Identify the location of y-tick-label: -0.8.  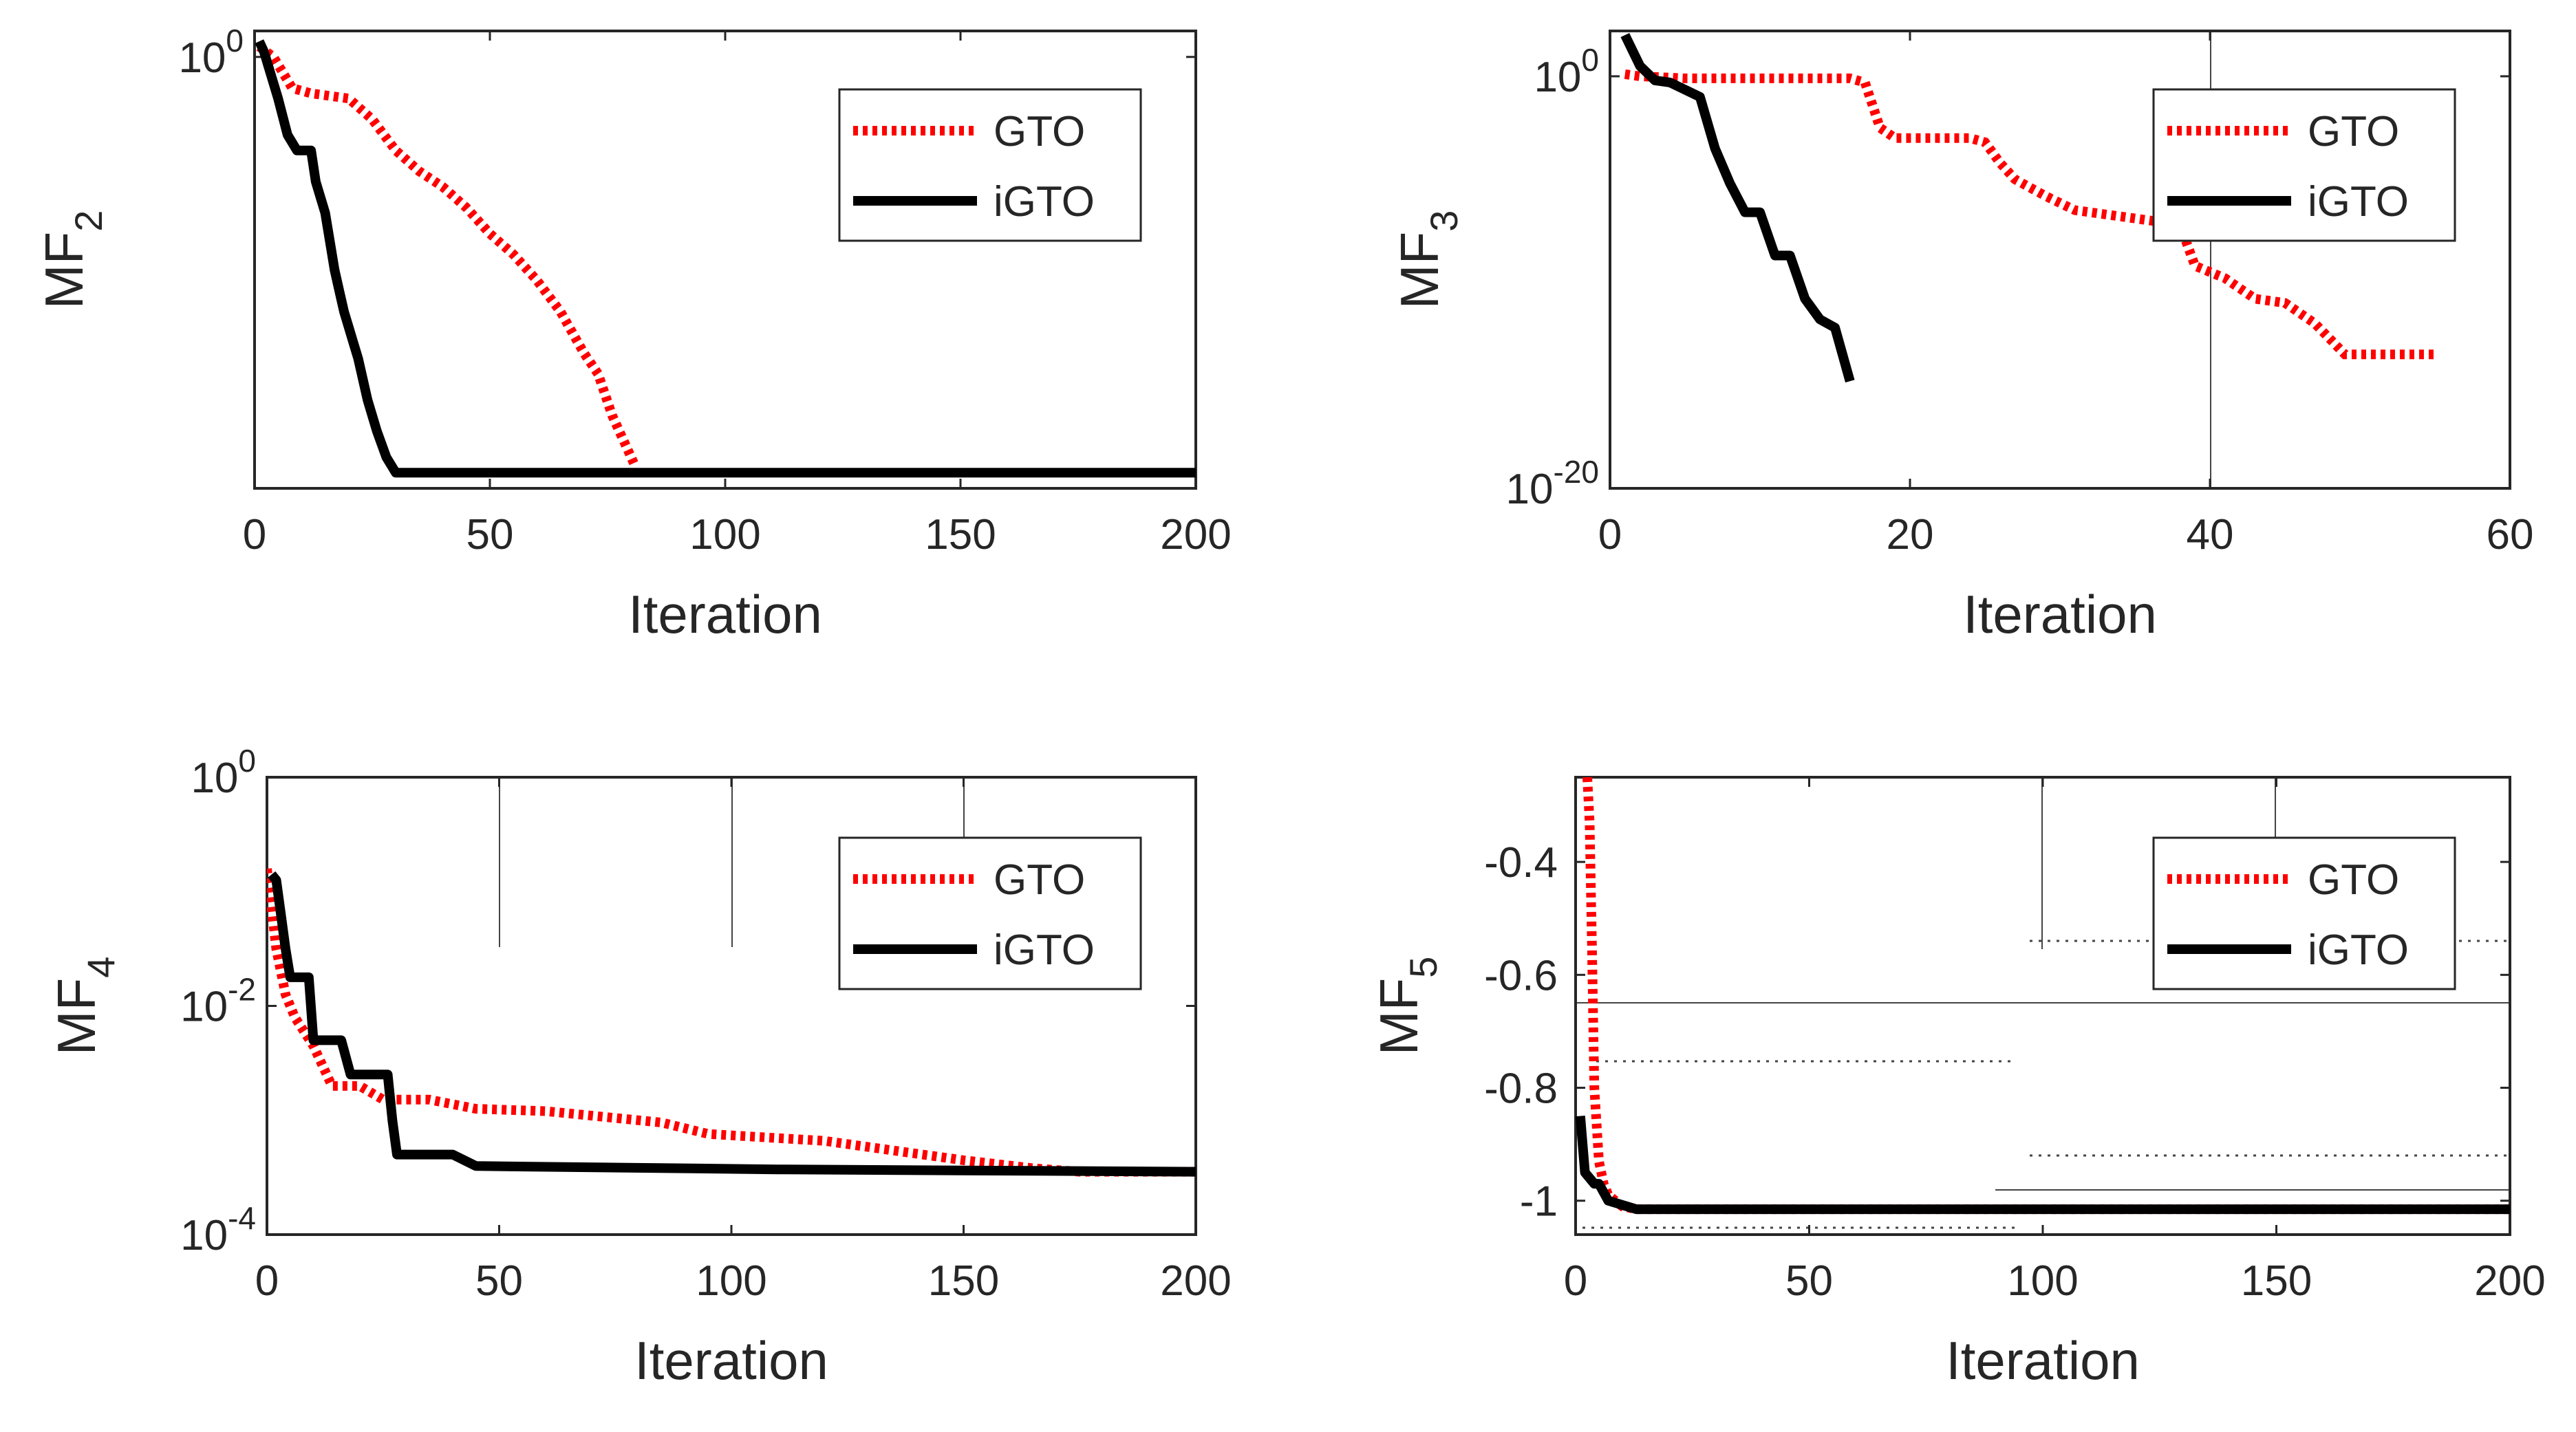
(1521, 1089).